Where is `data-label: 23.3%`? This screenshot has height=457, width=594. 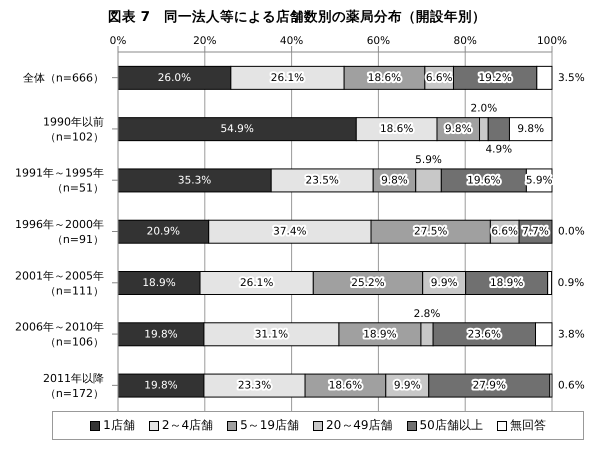 data-label: 23.3% is located at coordinates (255, 386).